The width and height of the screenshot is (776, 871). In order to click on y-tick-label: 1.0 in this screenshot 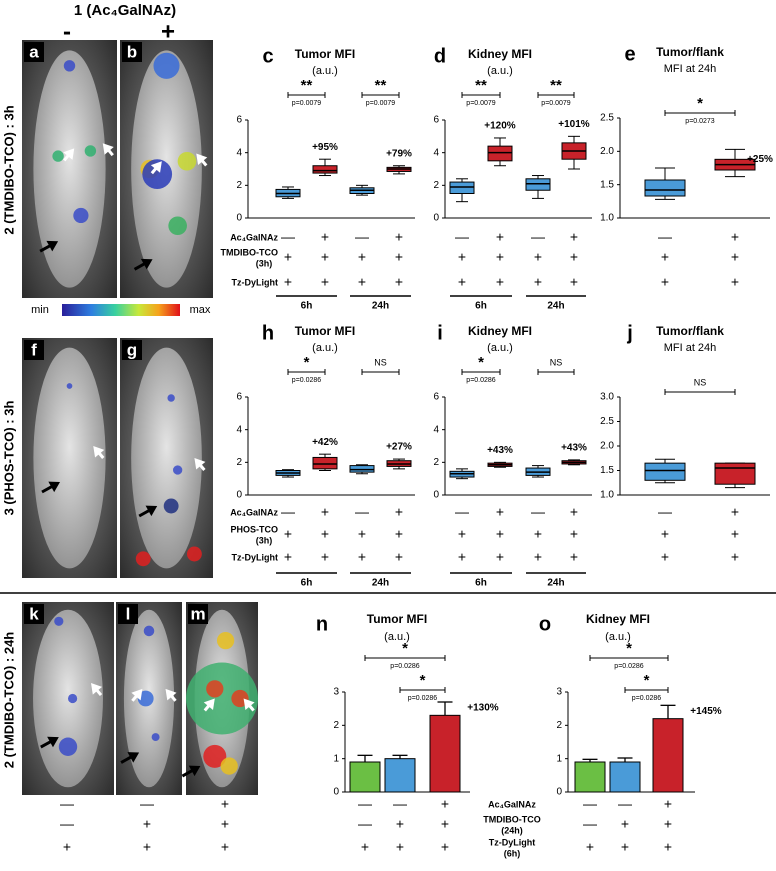, I will do `click(607, 218)`.